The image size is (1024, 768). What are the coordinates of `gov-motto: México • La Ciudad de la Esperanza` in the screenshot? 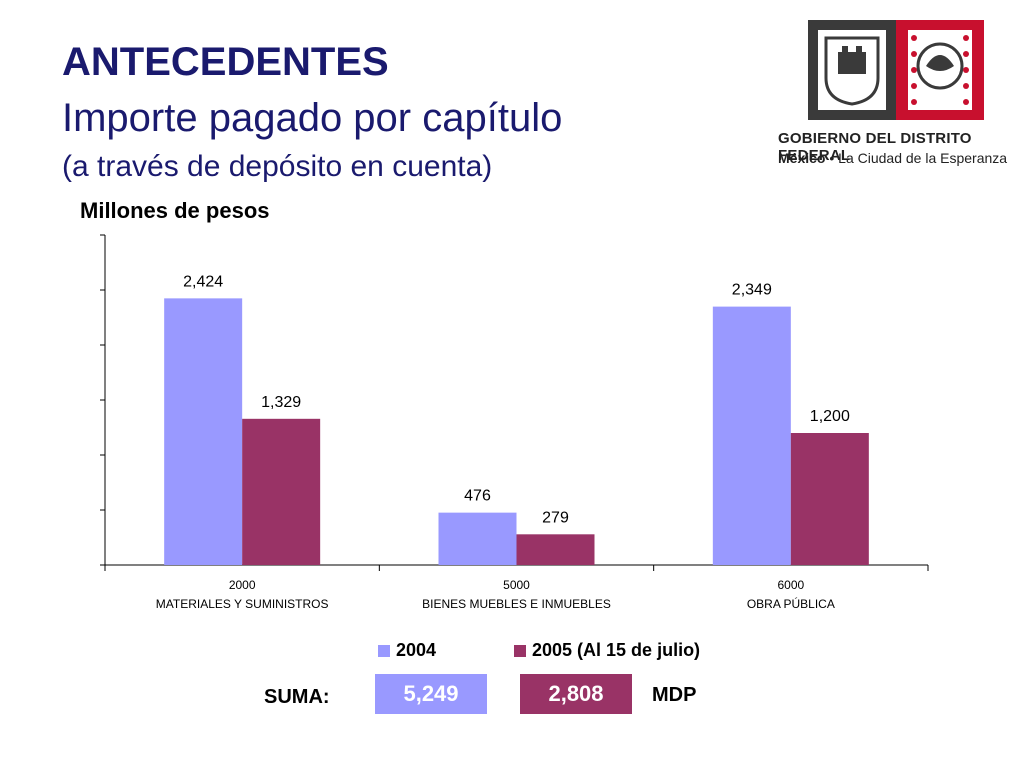 It's located at (892, 158).